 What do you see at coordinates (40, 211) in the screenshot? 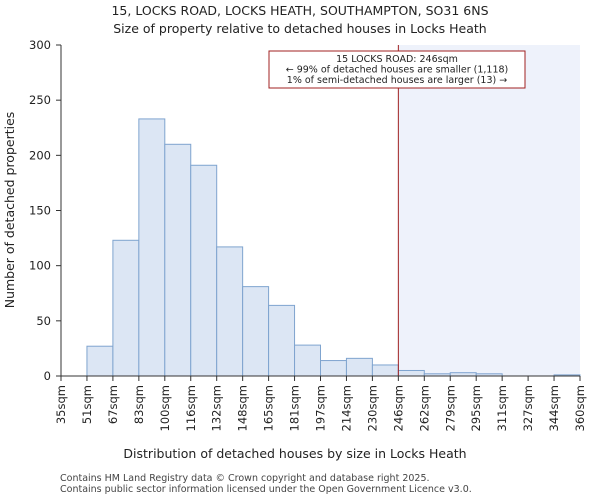
I see `y-tick-label: 150` at bounding box center [40, 211].